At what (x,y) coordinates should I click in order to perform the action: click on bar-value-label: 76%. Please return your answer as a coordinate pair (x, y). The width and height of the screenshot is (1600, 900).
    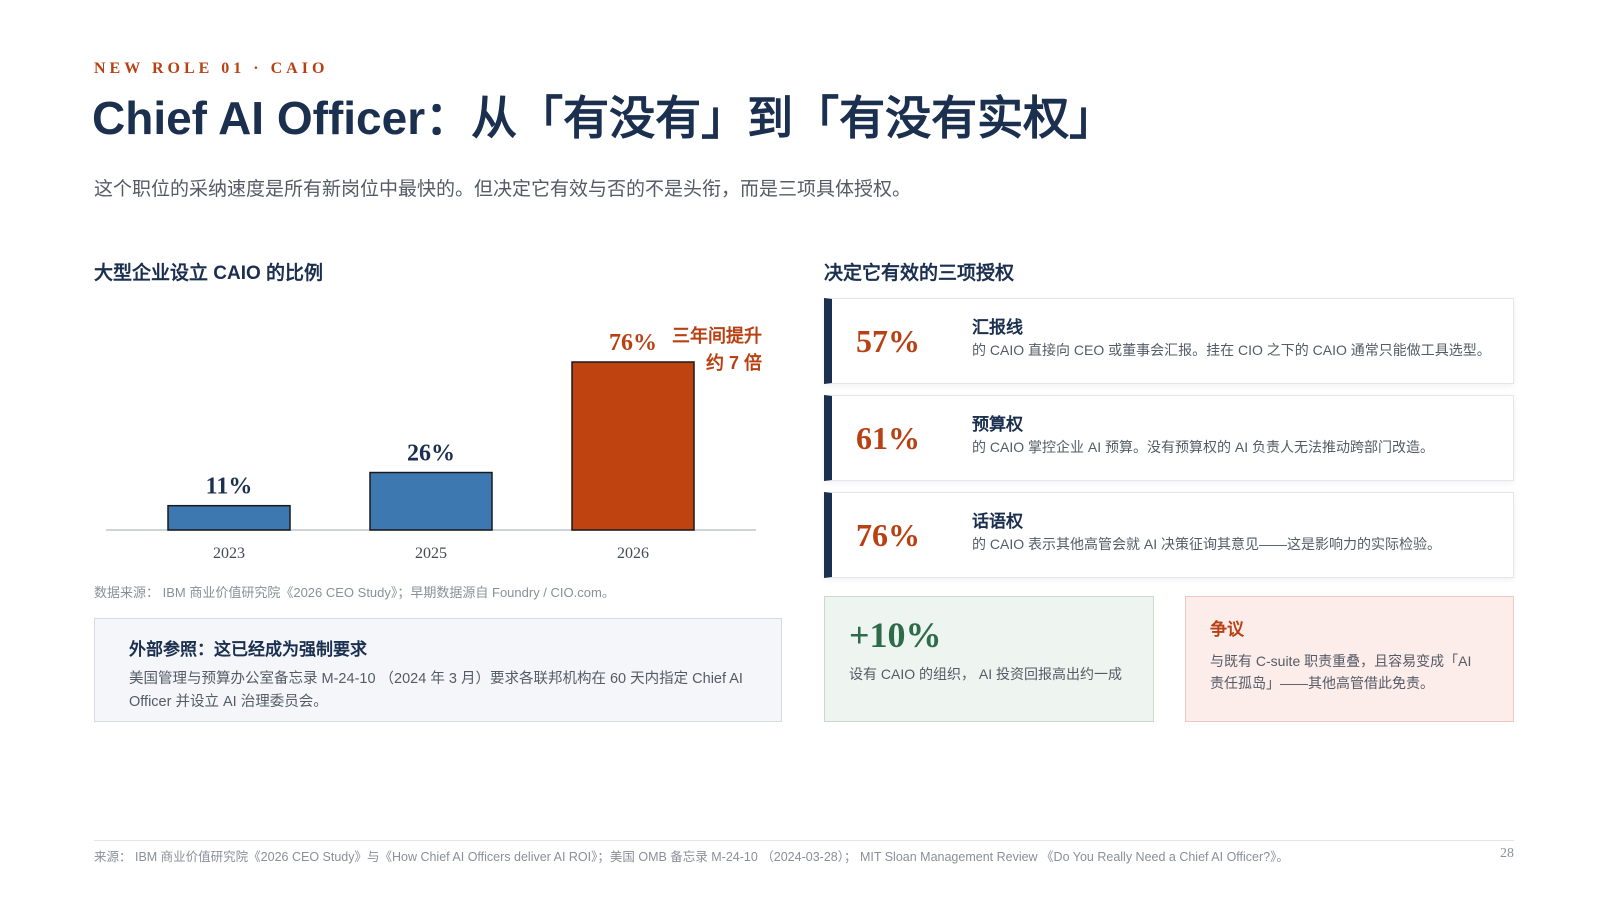
    Looking at the image, I should click on (633, 343).